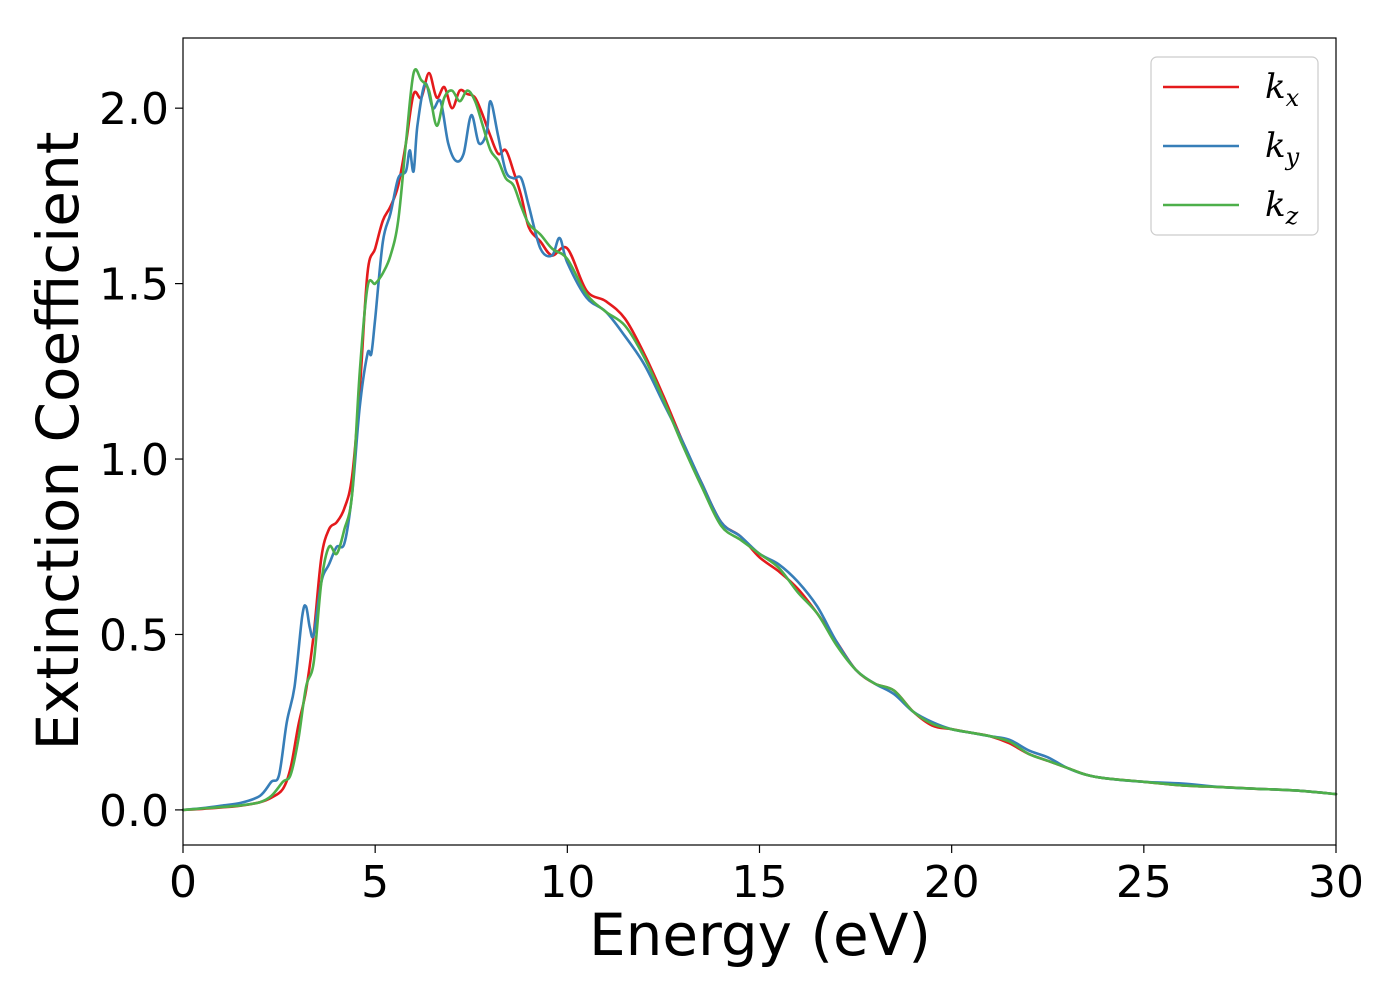  I want to click on x-tick-label: 25, so click(1144, 882).